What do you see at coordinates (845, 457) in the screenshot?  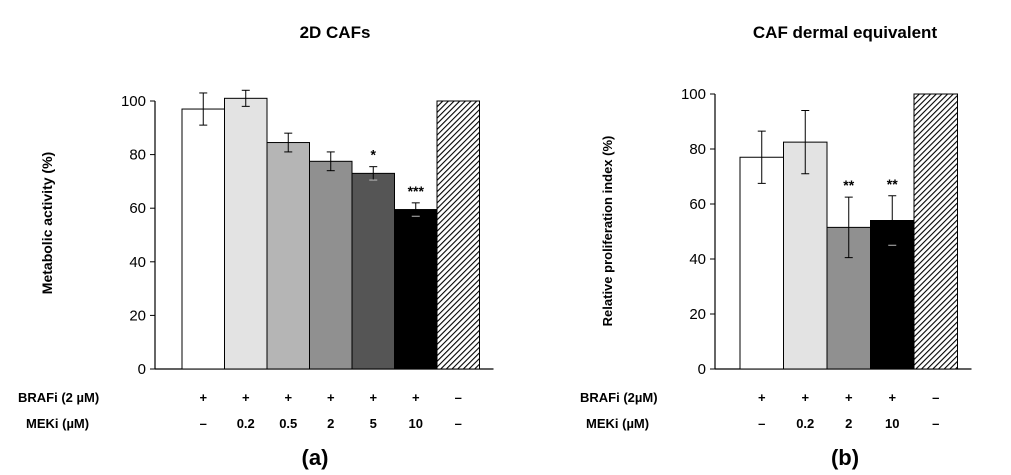 I see `panel-b-label: (b)` at bounding box center [845, 457].